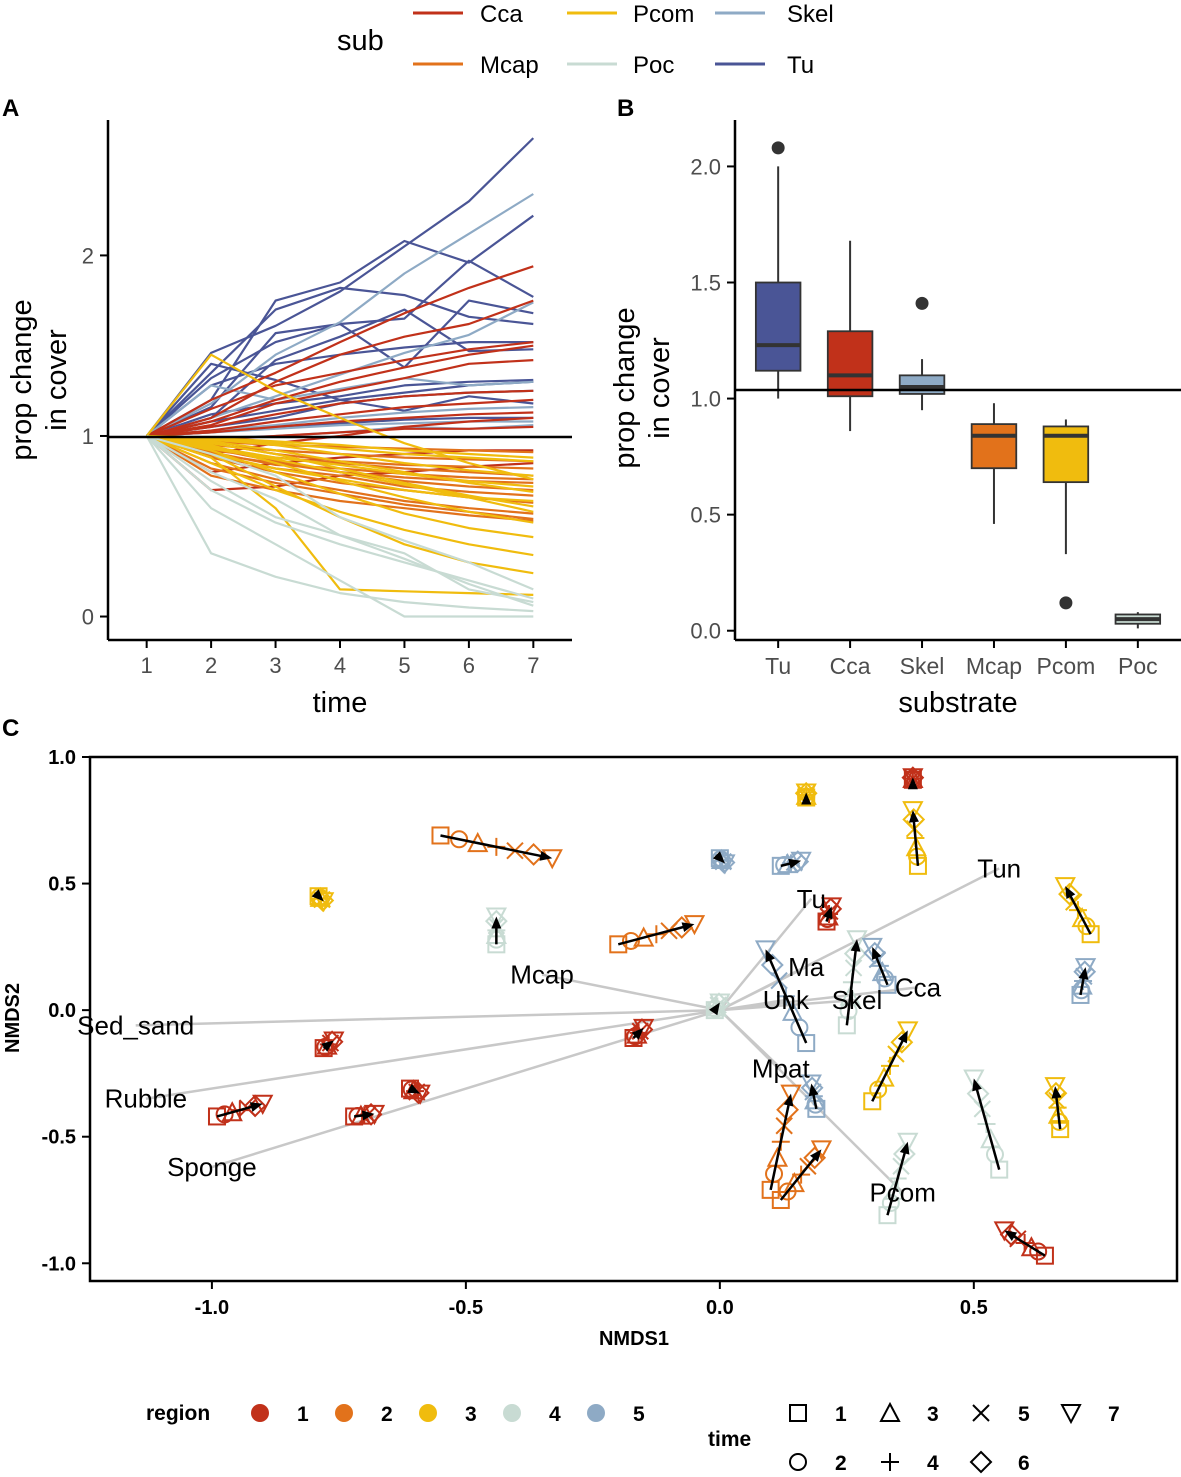 Image resolution: width=1181 pixels, height=1477 pixels. Describe the element at coordinates (816, 1155) in the screenshot. I see `trajectory-28-arrowhead` at that location.